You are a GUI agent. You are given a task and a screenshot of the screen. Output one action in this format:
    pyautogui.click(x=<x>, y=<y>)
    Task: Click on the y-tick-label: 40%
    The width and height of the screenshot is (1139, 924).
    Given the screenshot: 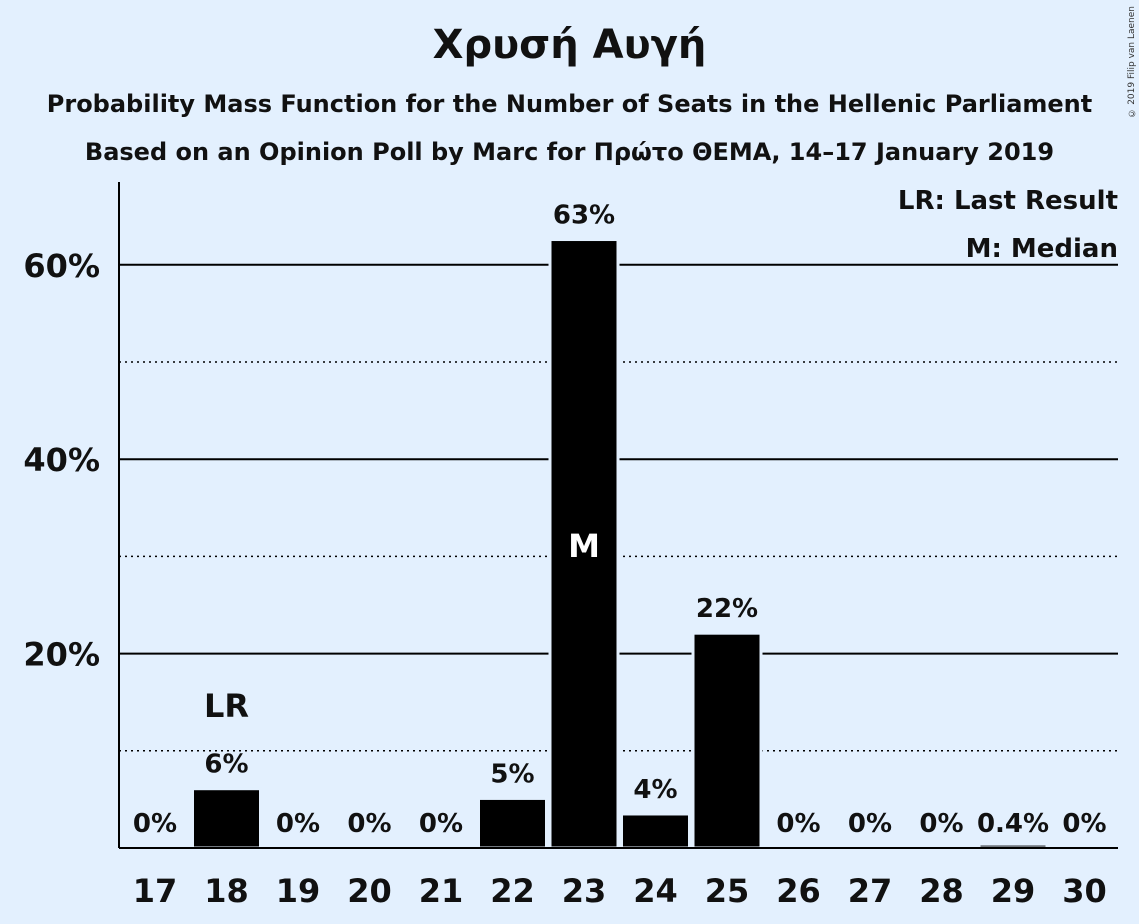 What is the action you would take?
    pyautogui.click(x=61, y=460)
    